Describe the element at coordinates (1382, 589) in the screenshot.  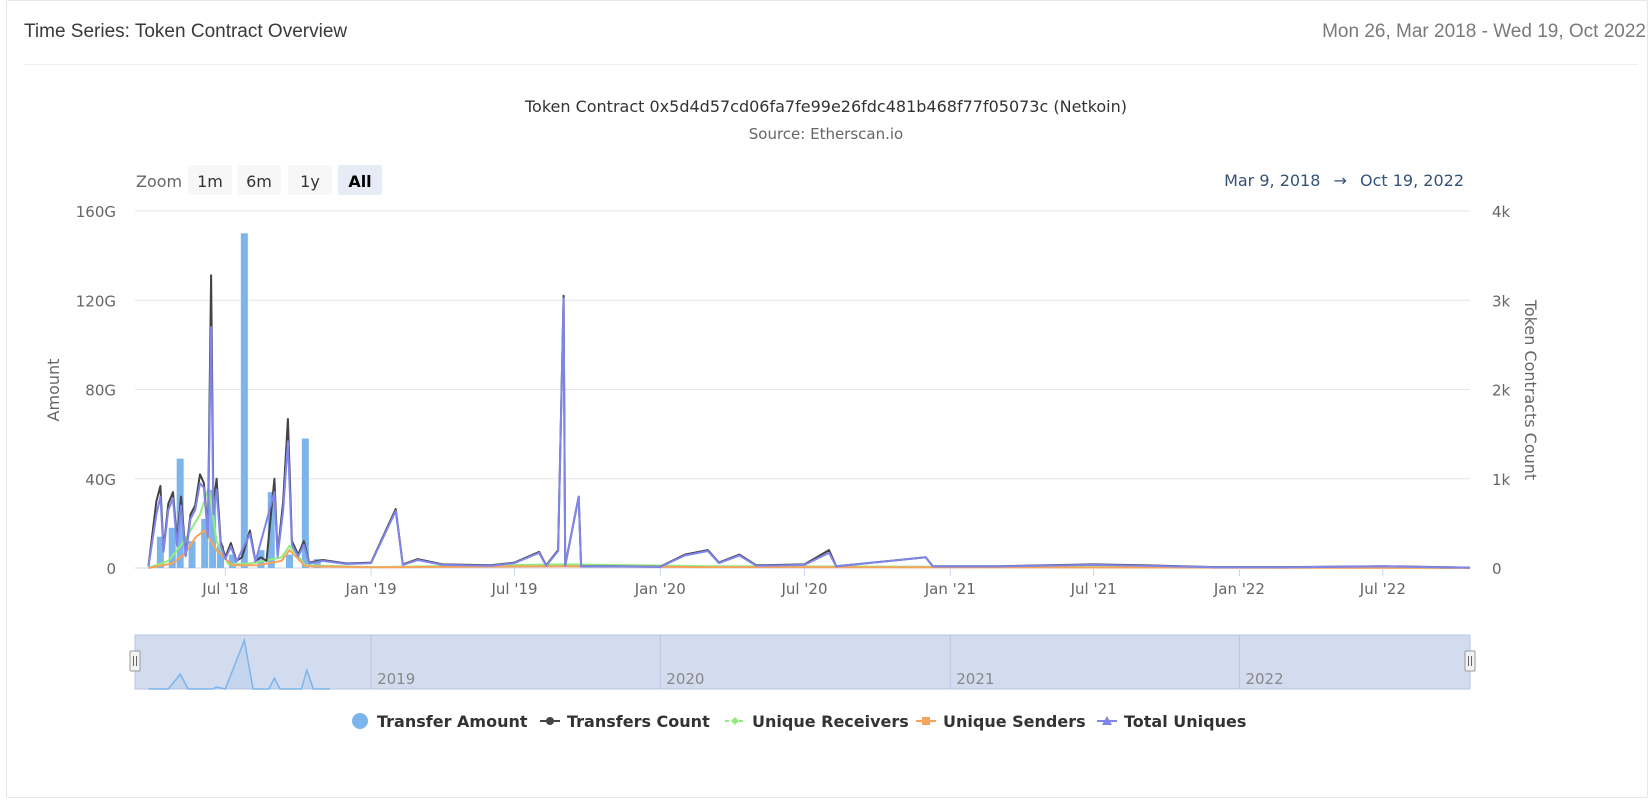
I see `x-tick-label: Jul '22` at that location.